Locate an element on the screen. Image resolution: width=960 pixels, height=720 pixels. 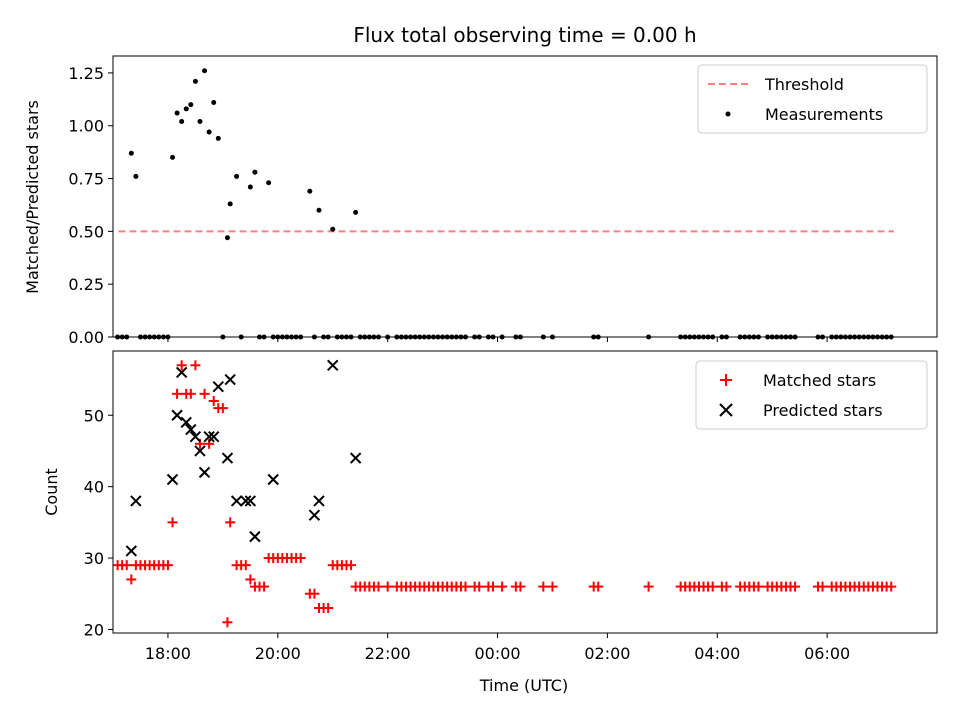
bottom-legend-box is located at coordinates (811, 395).